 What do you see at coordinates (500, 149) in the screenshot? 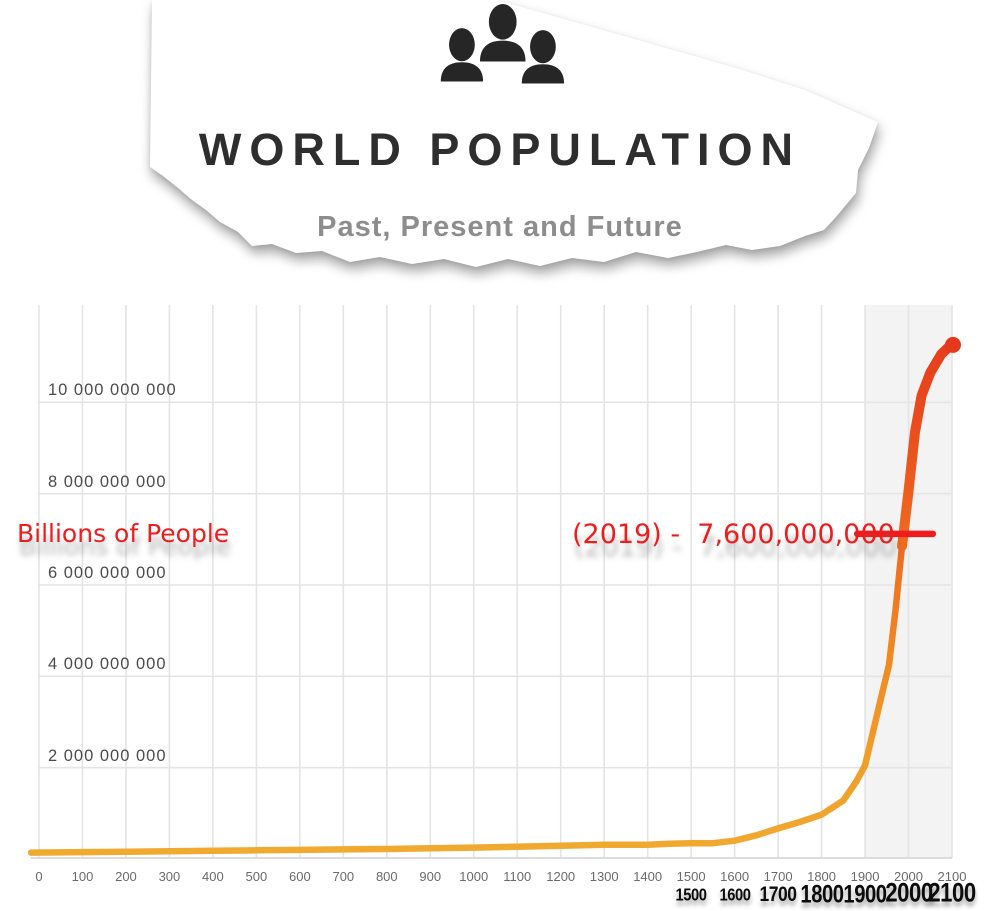
I see `page-title: WORLD POPULATION` at bounding box center [500, 149].